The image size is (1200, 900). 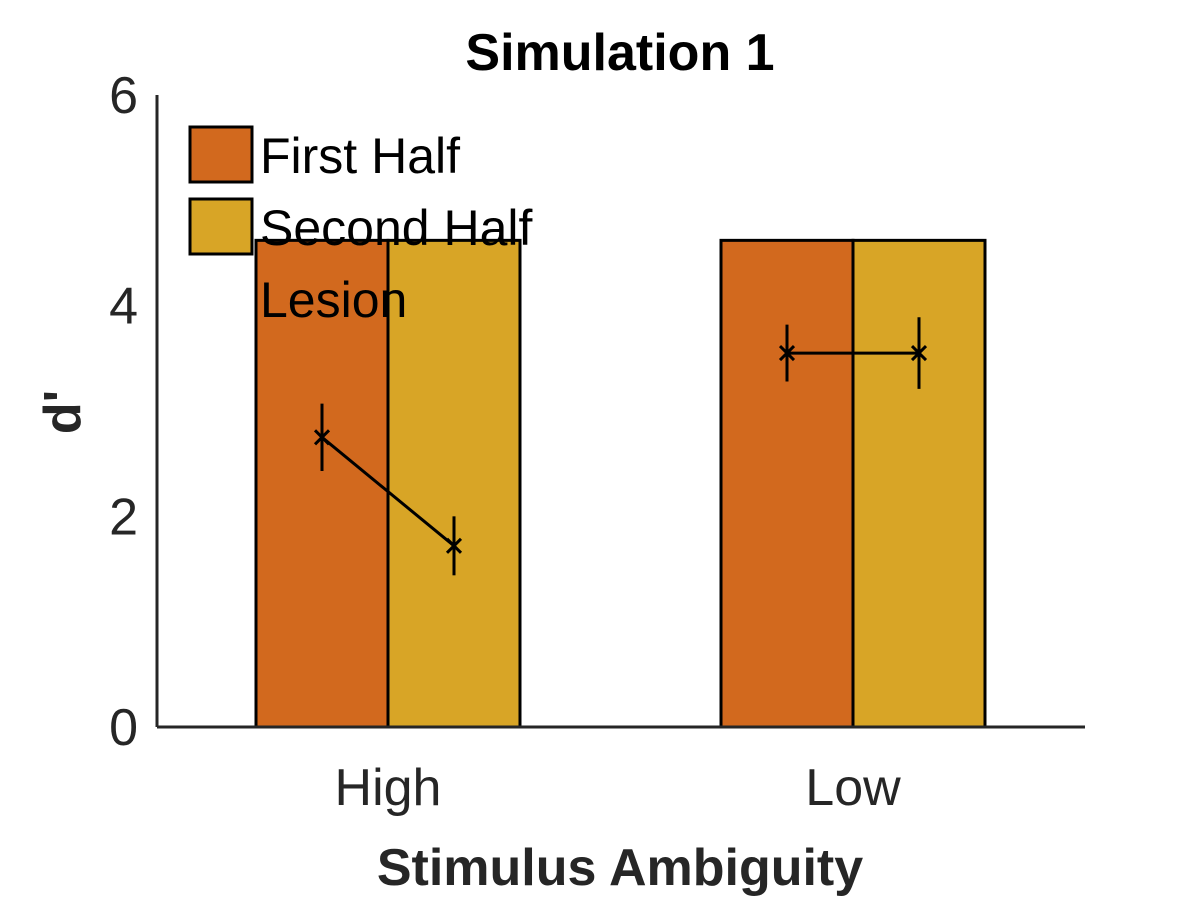 I want to click on bar-high-second-half, so click(x=454, y=483).